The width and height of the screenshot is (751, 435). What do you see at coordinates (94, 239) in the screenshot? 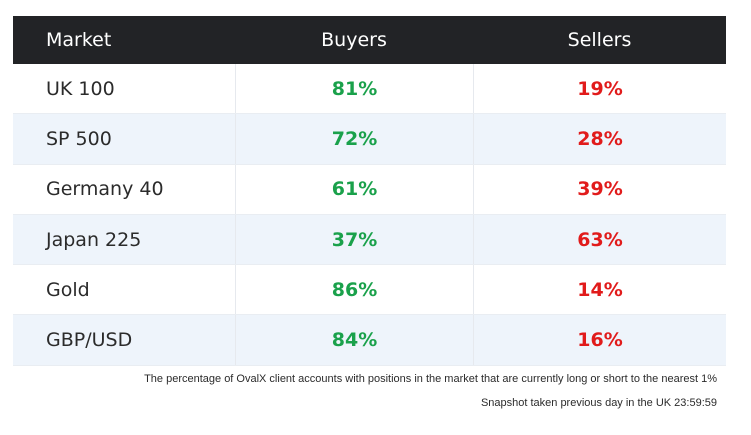
I see `market-name: Japan 225` at bounding box center [94, 239].